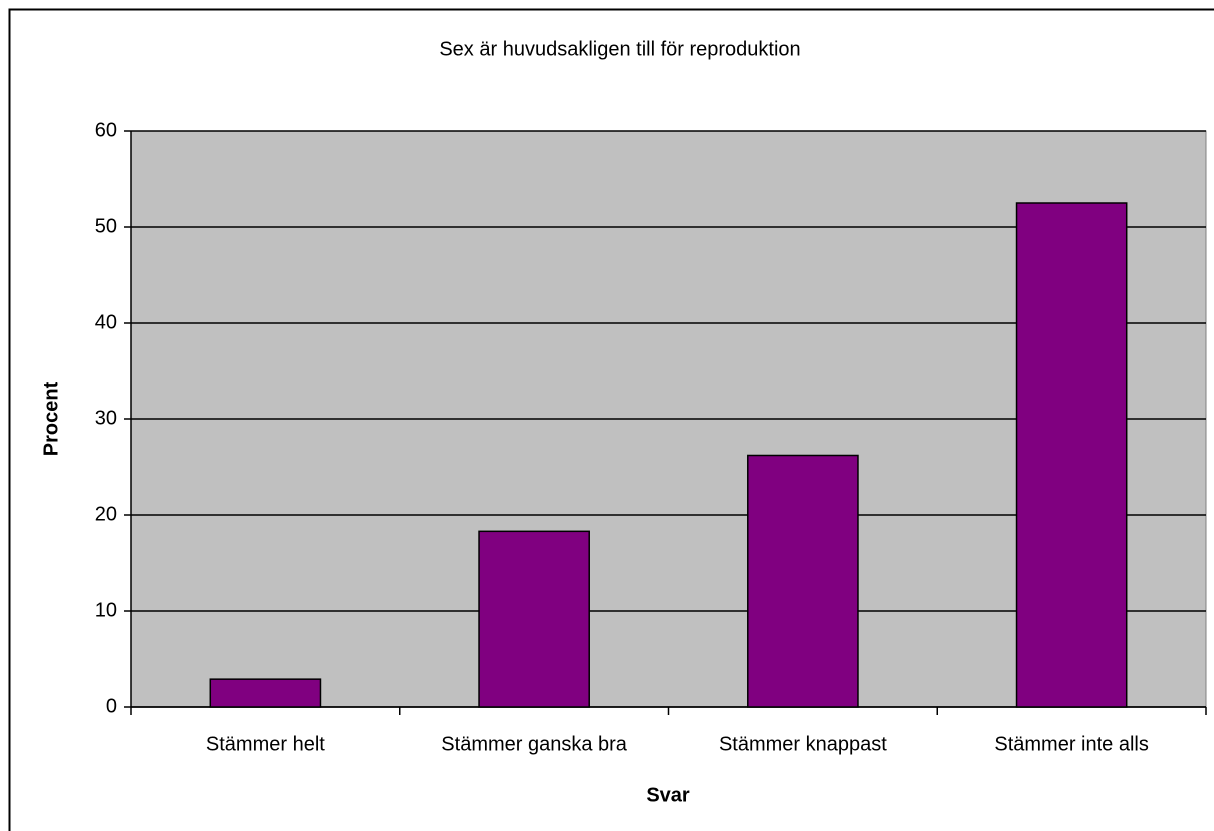 This screenshot has width=1214, height=831. Describe the element at coordinates (1071, 744) in the screenshot. I see `x-tick-label: Stämmer inte alls` at that location.